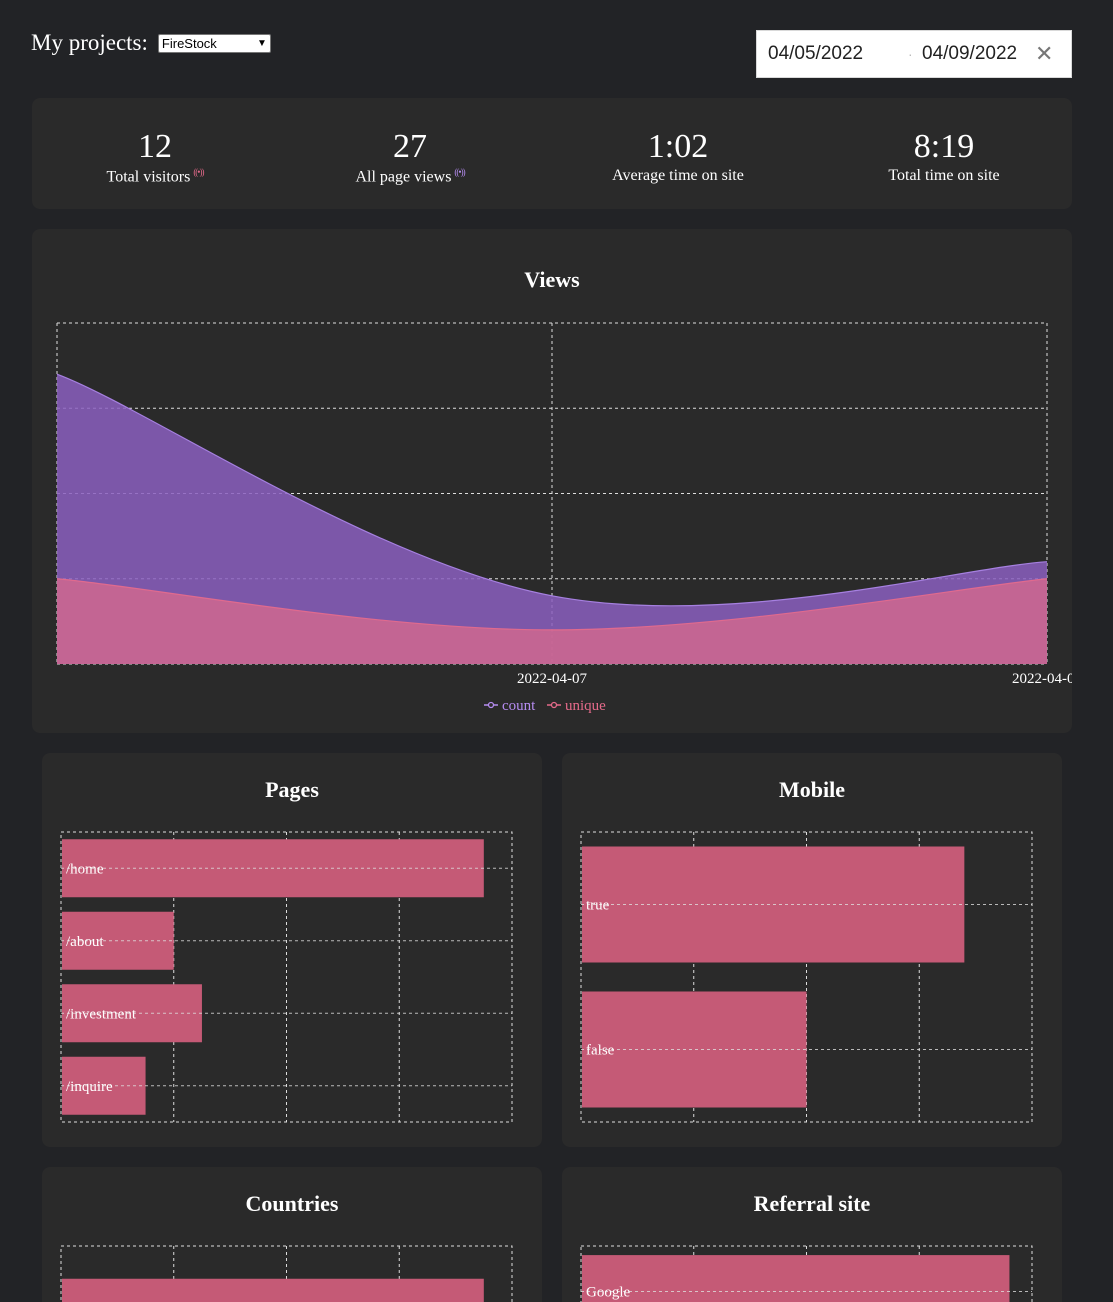 The width and height of the screenshot is (1113, 1302). What do you see at coordinates (1044, 53) in the screenshot?
I see `clear-date-icon: ✕` at bounding box center [1044, 53].